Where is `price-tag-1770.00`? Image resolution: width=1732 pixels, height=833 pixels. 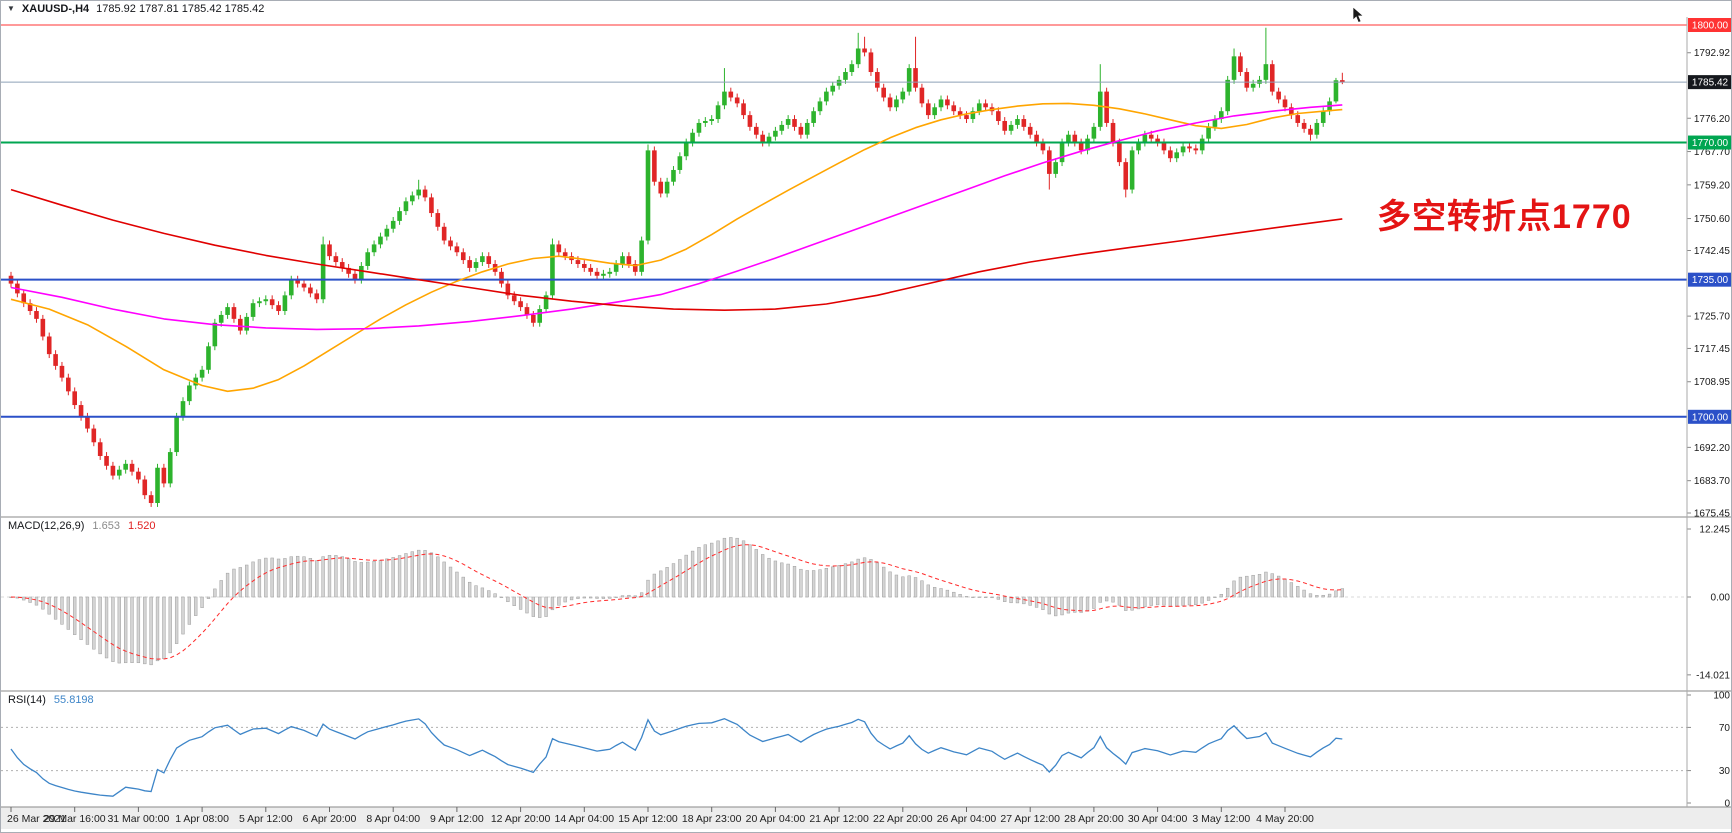 price-tag-1770.00 is located at coordinates (1710, 142).